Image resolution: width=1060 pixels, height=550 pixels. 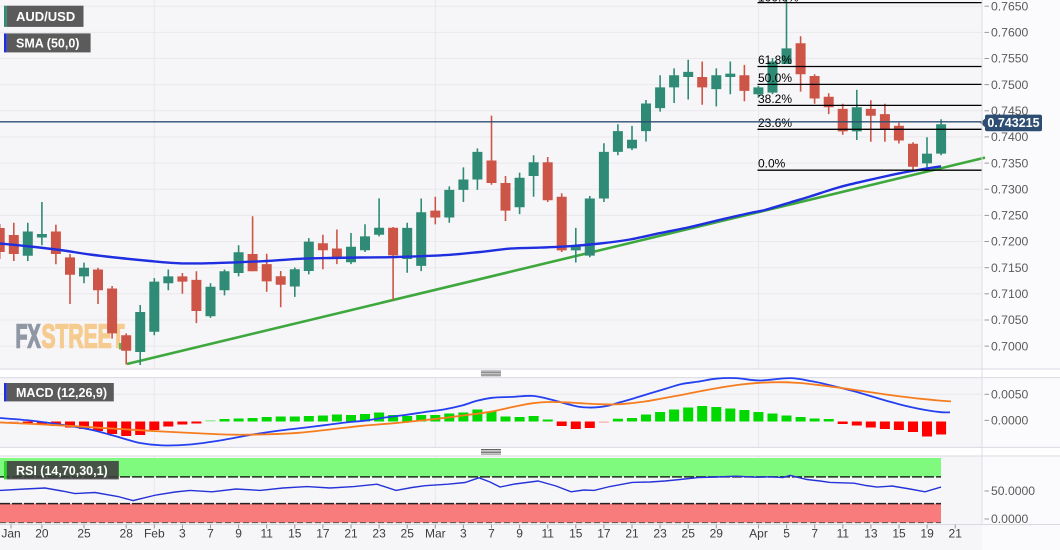 What do you see at coordinates (778, 2) in the screenshot?
I see `svg-text: 100.0%` at bounding box center [778, 2].